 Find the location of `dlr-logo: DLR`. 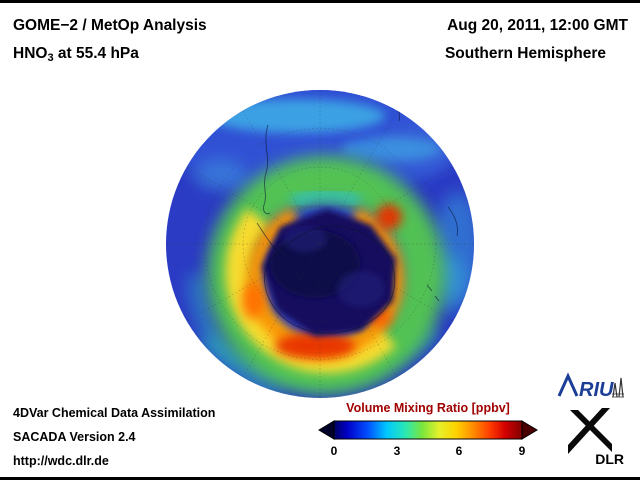

dlr-logo: DLR is located at coordinates (596, 437).